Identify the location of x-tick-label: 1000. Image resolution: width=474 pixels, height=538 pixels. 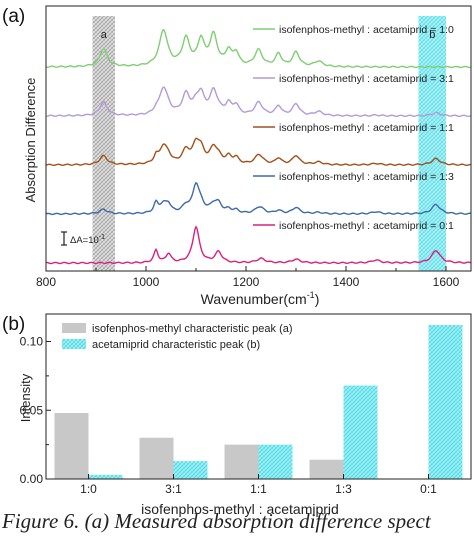
(146, 282).